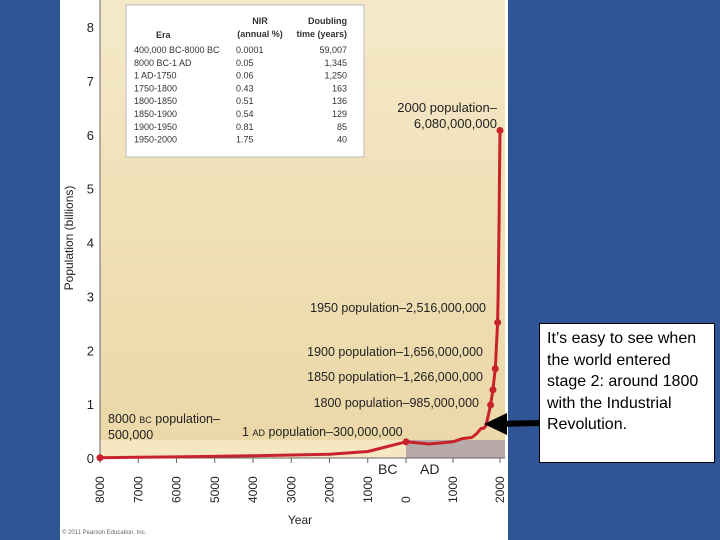 This screenshot has width=720, height=540. Describe the element at coordinates (291, 489) in the screenshot. I see `x-tick-label: 3000` at that location.